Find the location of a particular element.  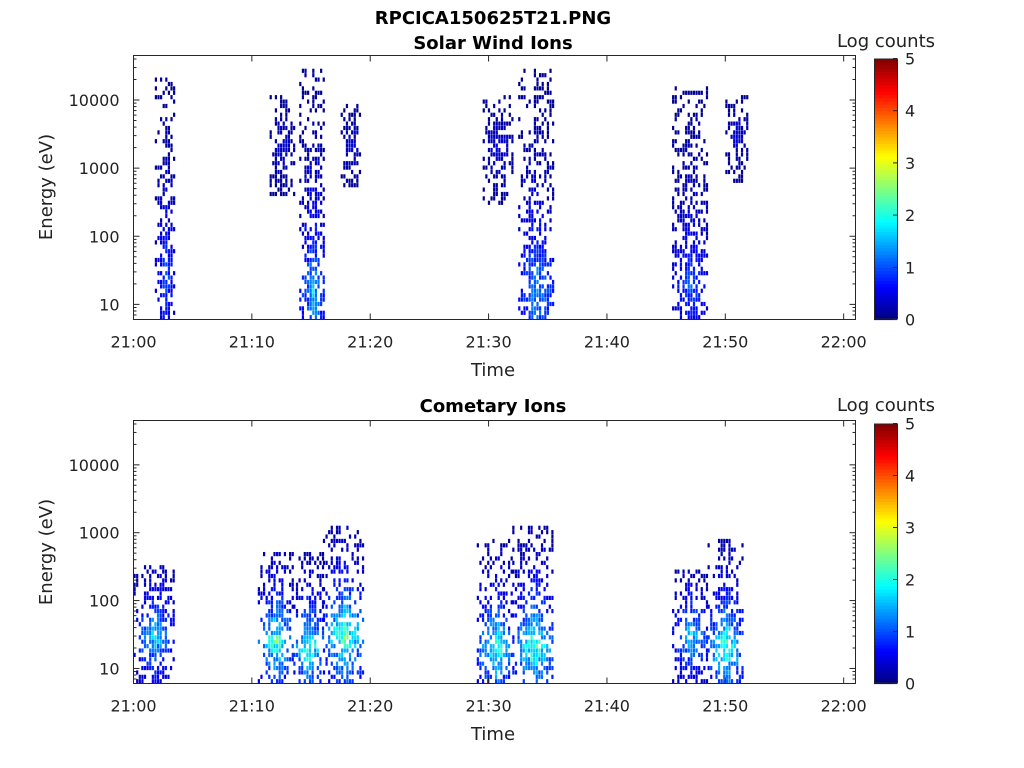

colorbar-tick-label: 0 is located at coordinates (910, 320).